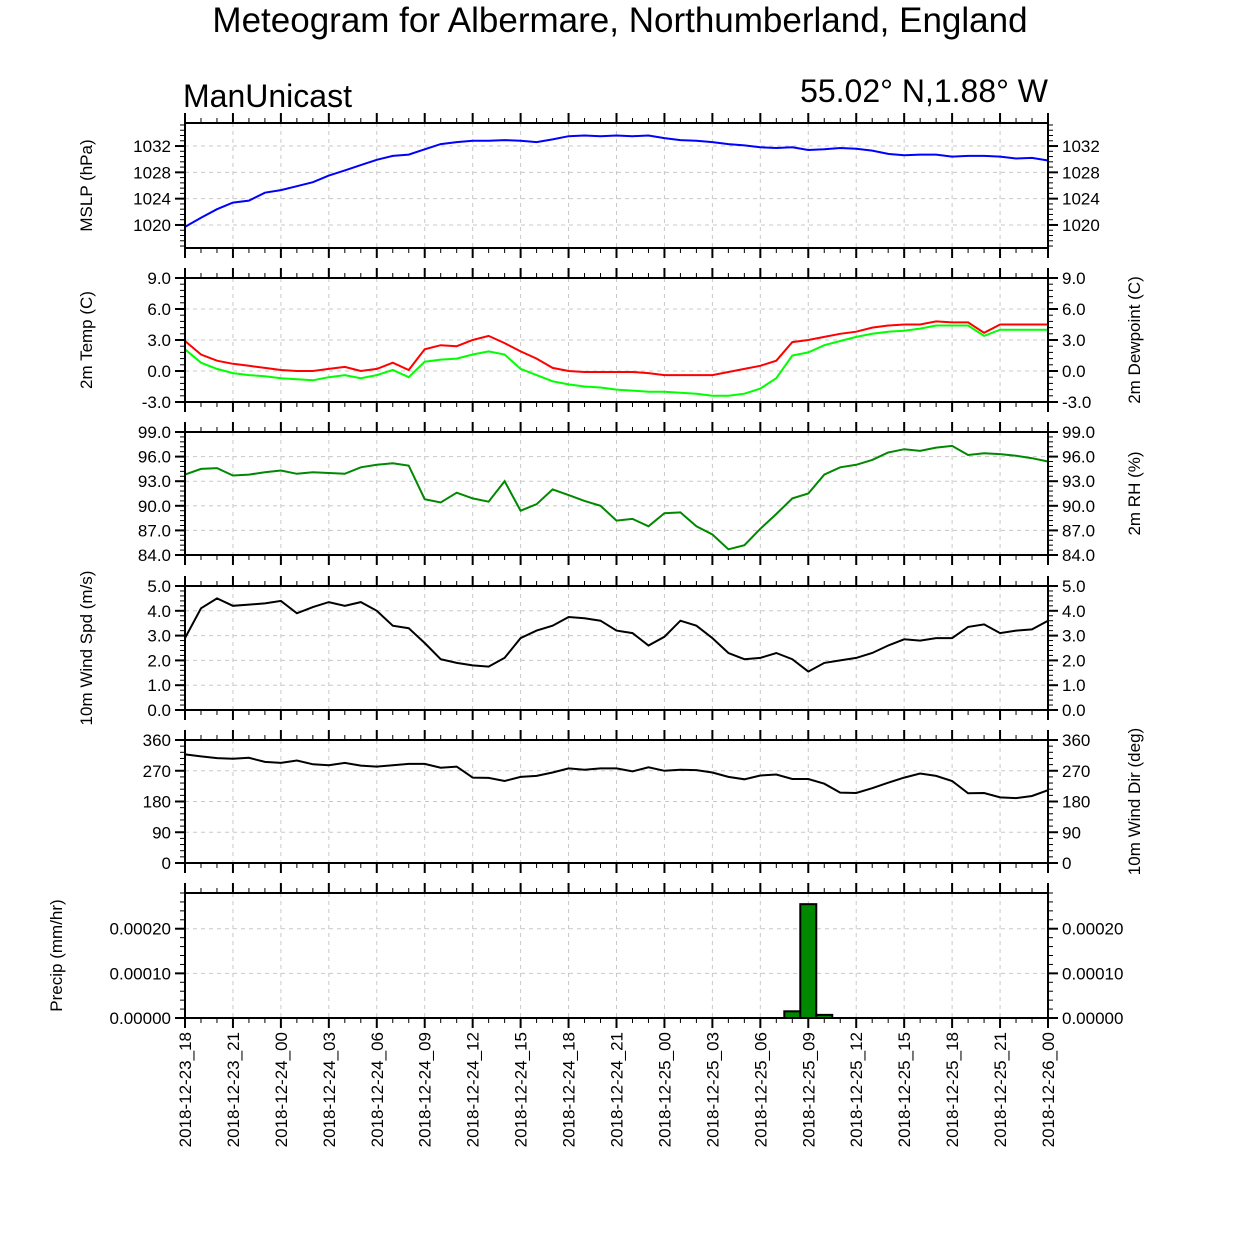  I want to click on x-tick-label: 2018-12-24_06, so click(377, 1089).